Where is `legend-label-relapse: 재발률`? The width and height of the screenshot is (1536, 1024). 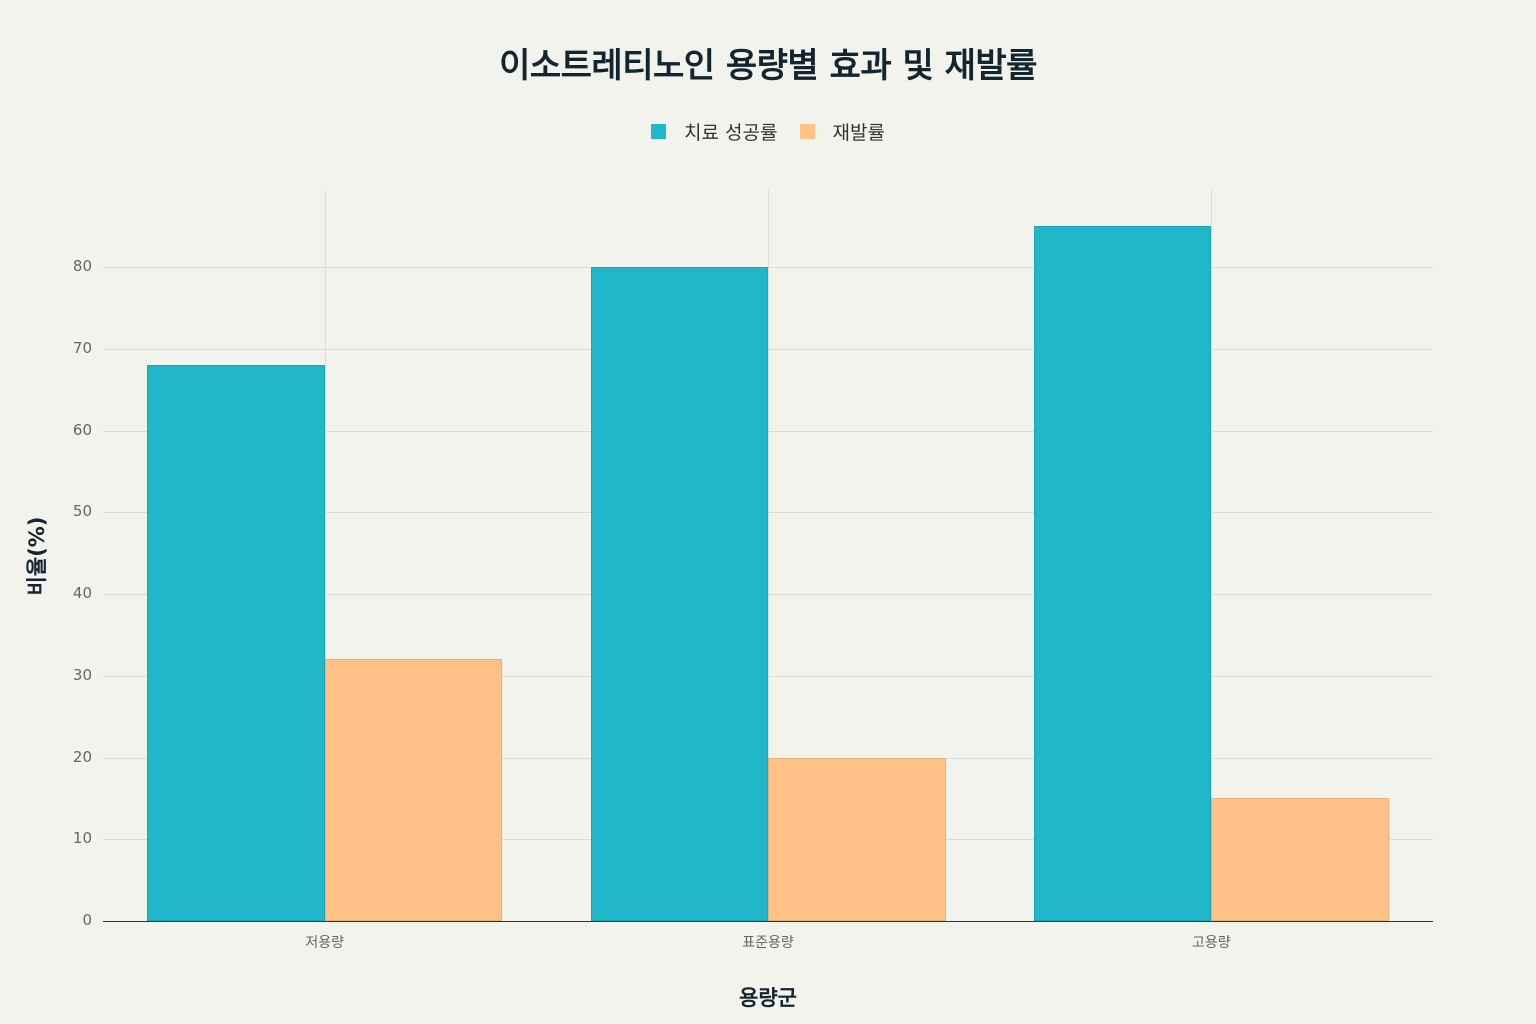
legend-label-relapse: 재발률 is located at coordinates (858, 133).